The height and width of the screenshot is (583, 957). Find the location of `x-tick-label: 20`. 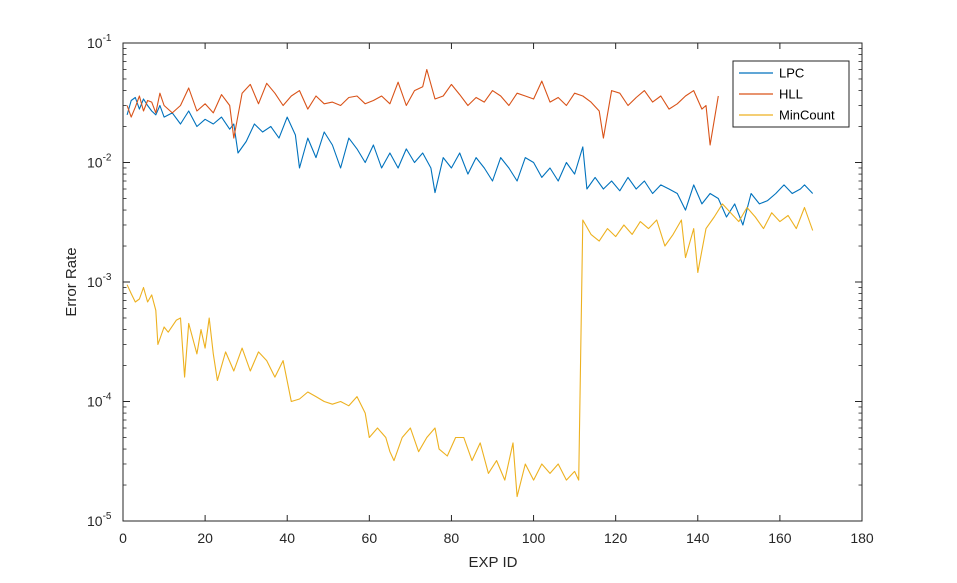

x-tick-label: 20 is located at coordinates (205, 538).